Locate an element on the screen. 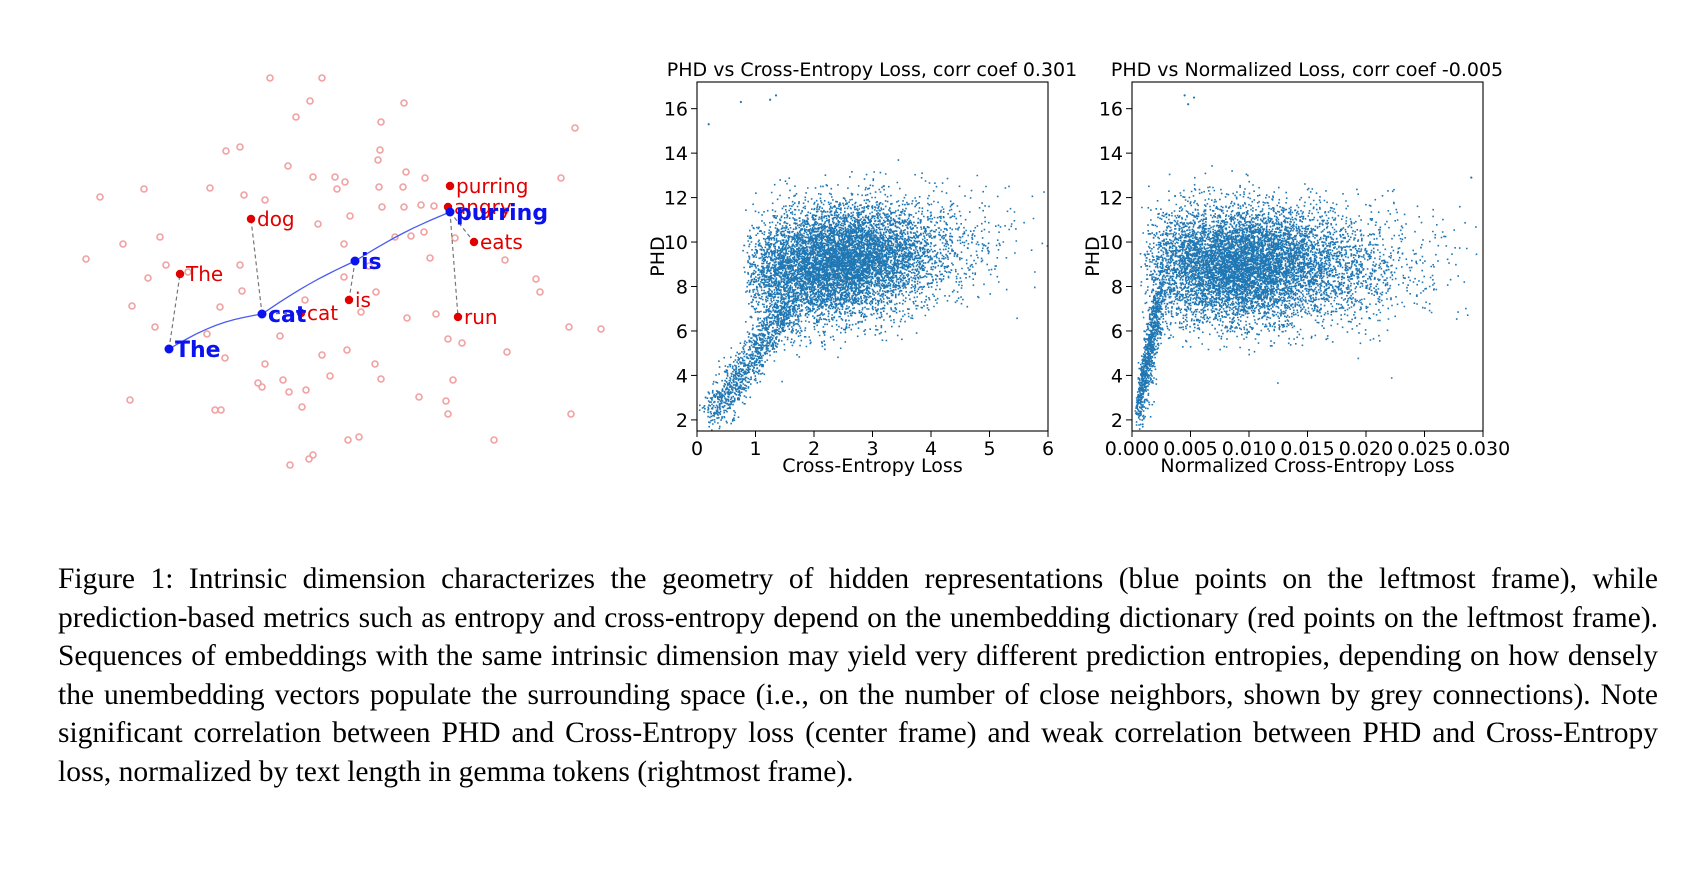 This screenshot has height=877, width=1705. x-tick-label: 0.025 is located at coordinates (1424, 449).